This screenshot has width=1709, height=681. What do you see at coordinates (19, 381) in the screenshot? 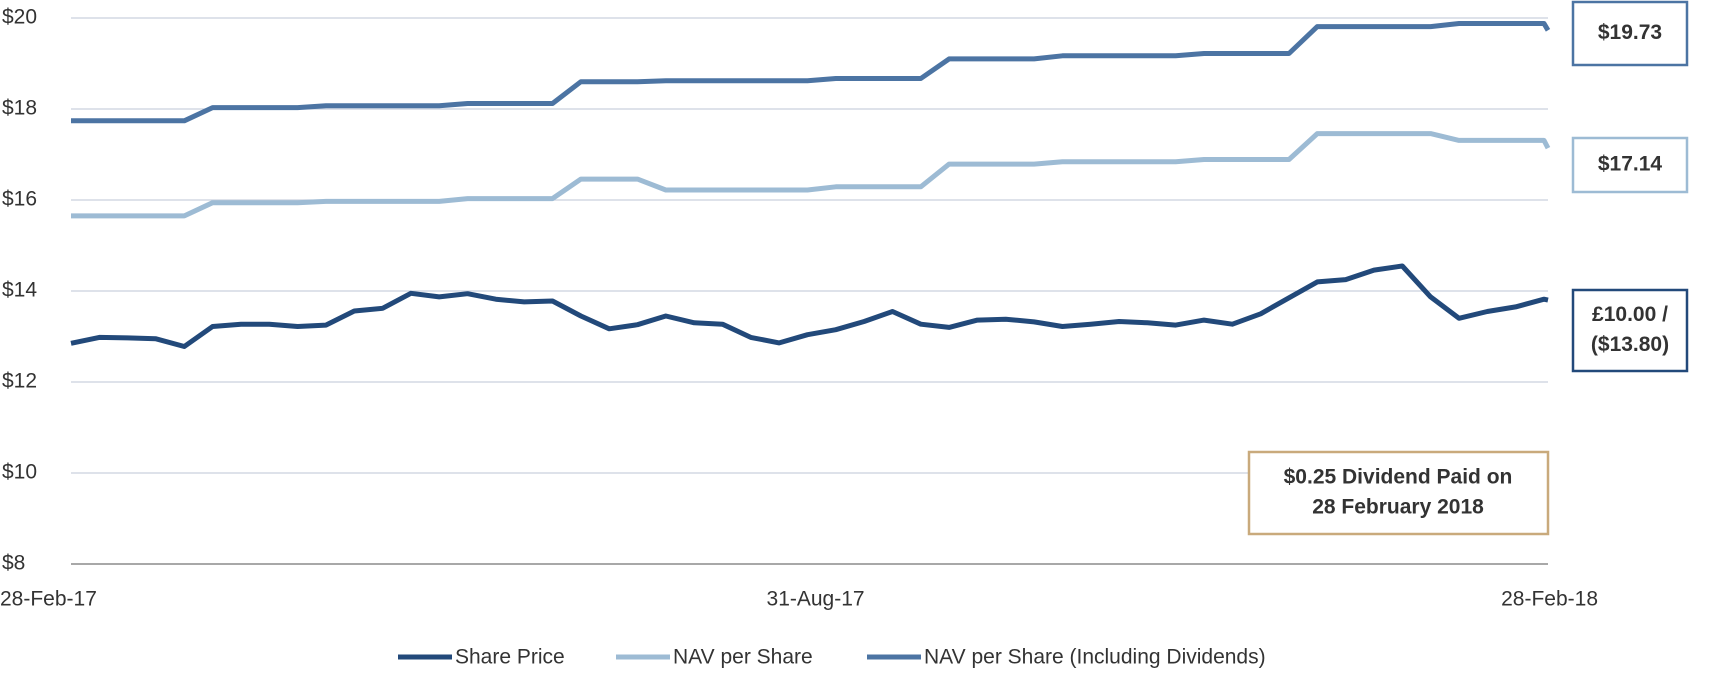
I see `y-tick-label: $12` at bounding box center [19, 381].